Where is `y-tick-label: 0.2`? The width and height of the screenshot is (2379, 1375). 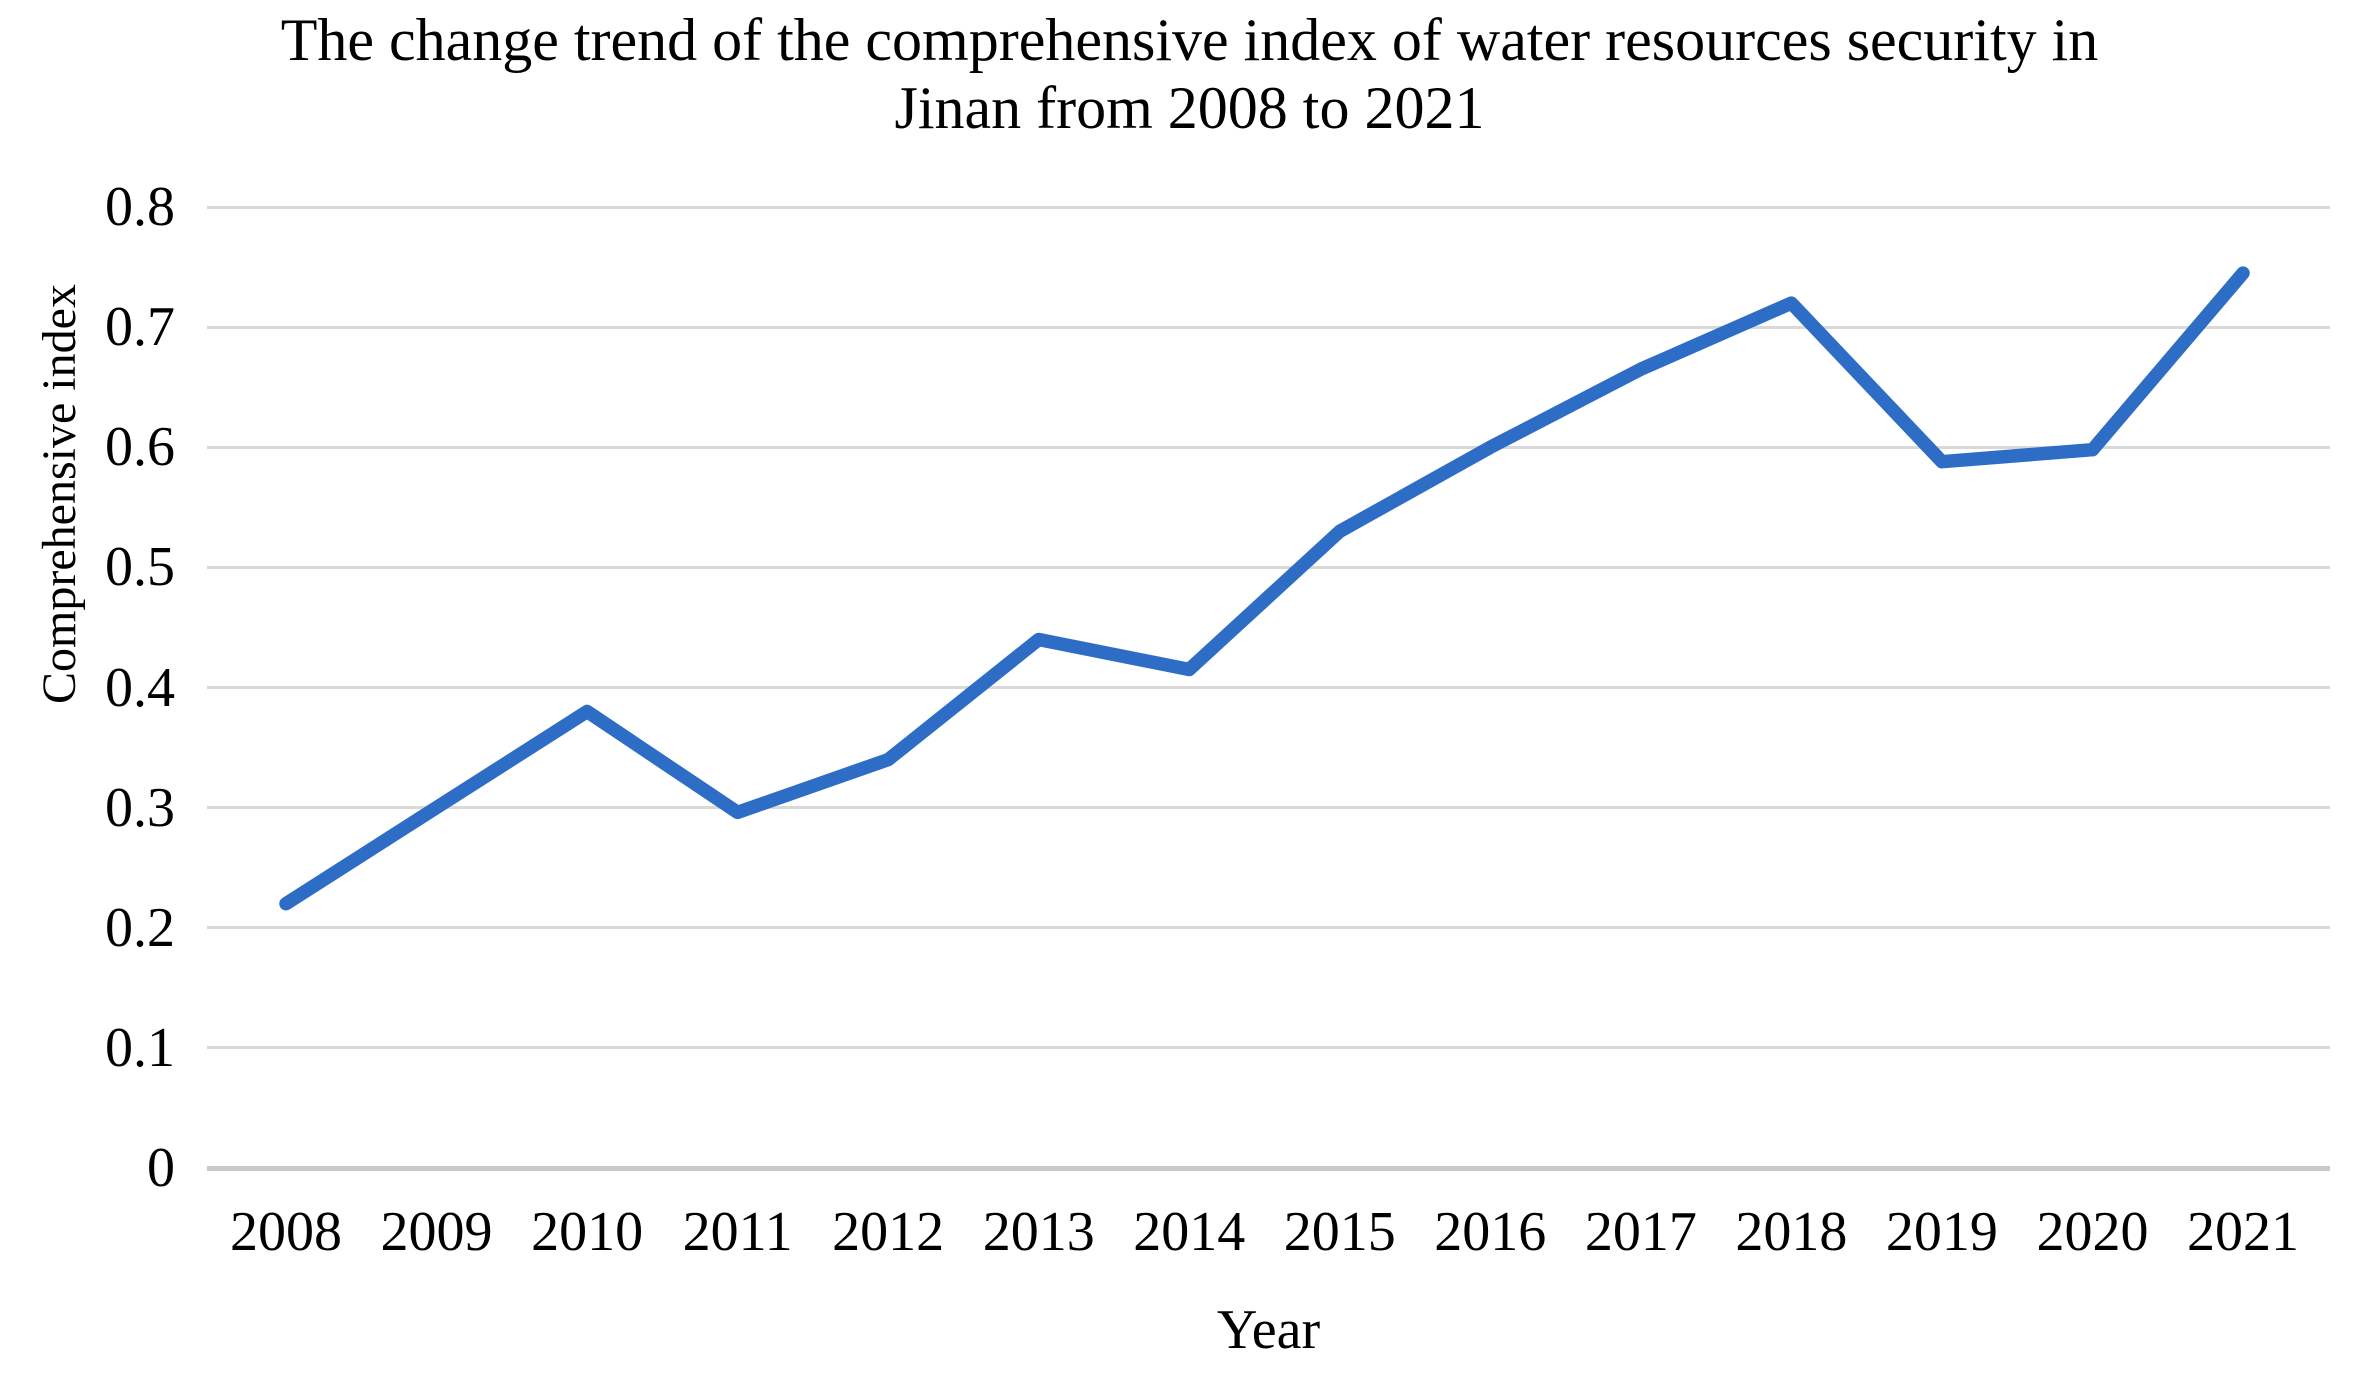 y-tick-label: 0.2 is located at coordinates (140, 927).